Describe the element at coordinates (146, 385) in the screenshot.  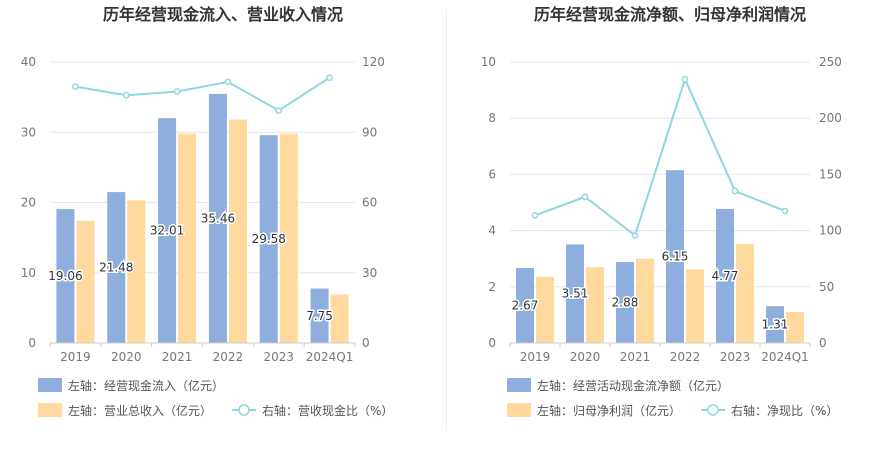
I see `legend-label: 左轴：经营现金流入（亿元）` at that location.